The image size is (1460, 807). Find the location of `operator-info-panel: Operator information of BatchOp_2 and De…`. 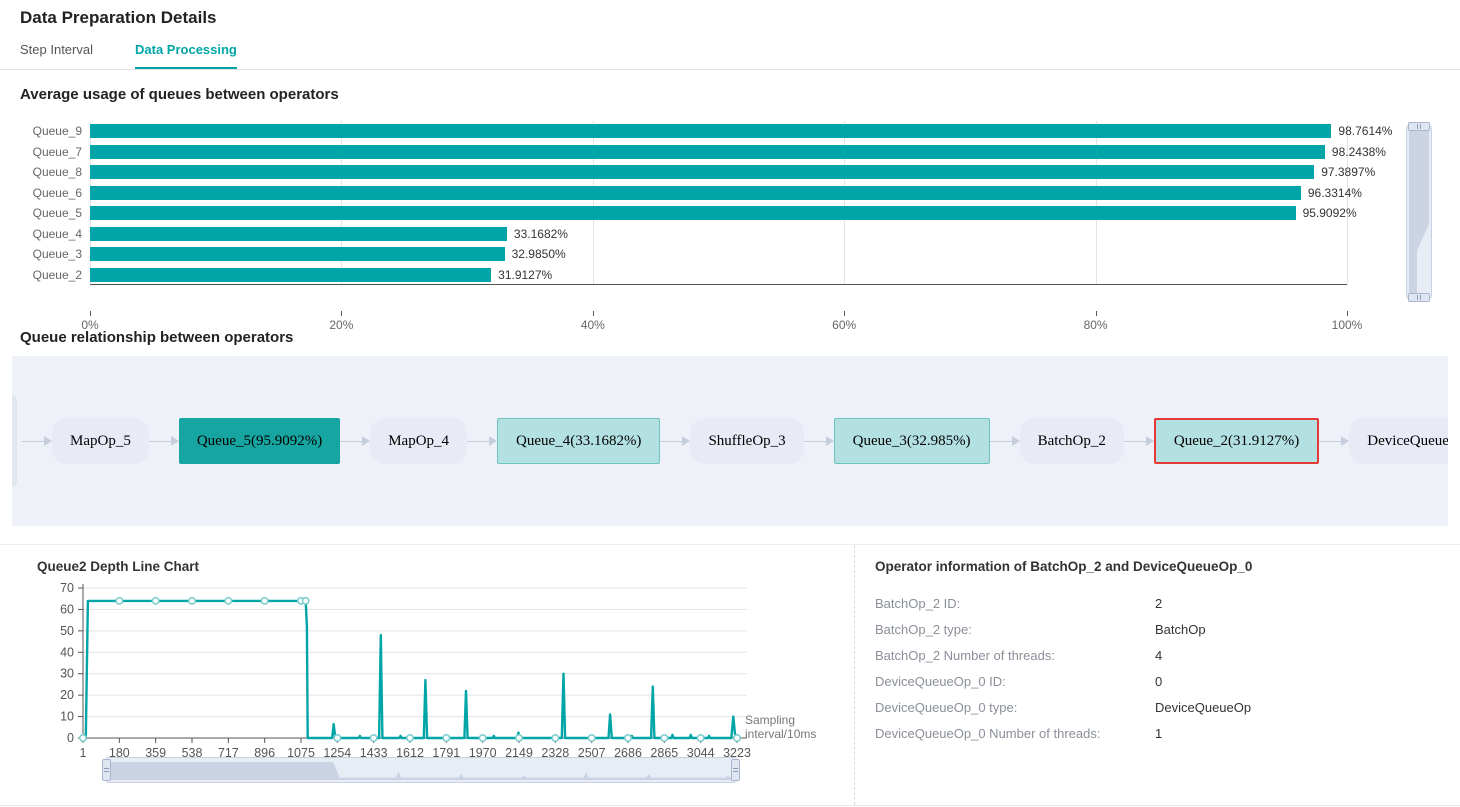

operator-info-panel: Operator information of BatchOp_2 and De… is located at coordinates (1157, 675).